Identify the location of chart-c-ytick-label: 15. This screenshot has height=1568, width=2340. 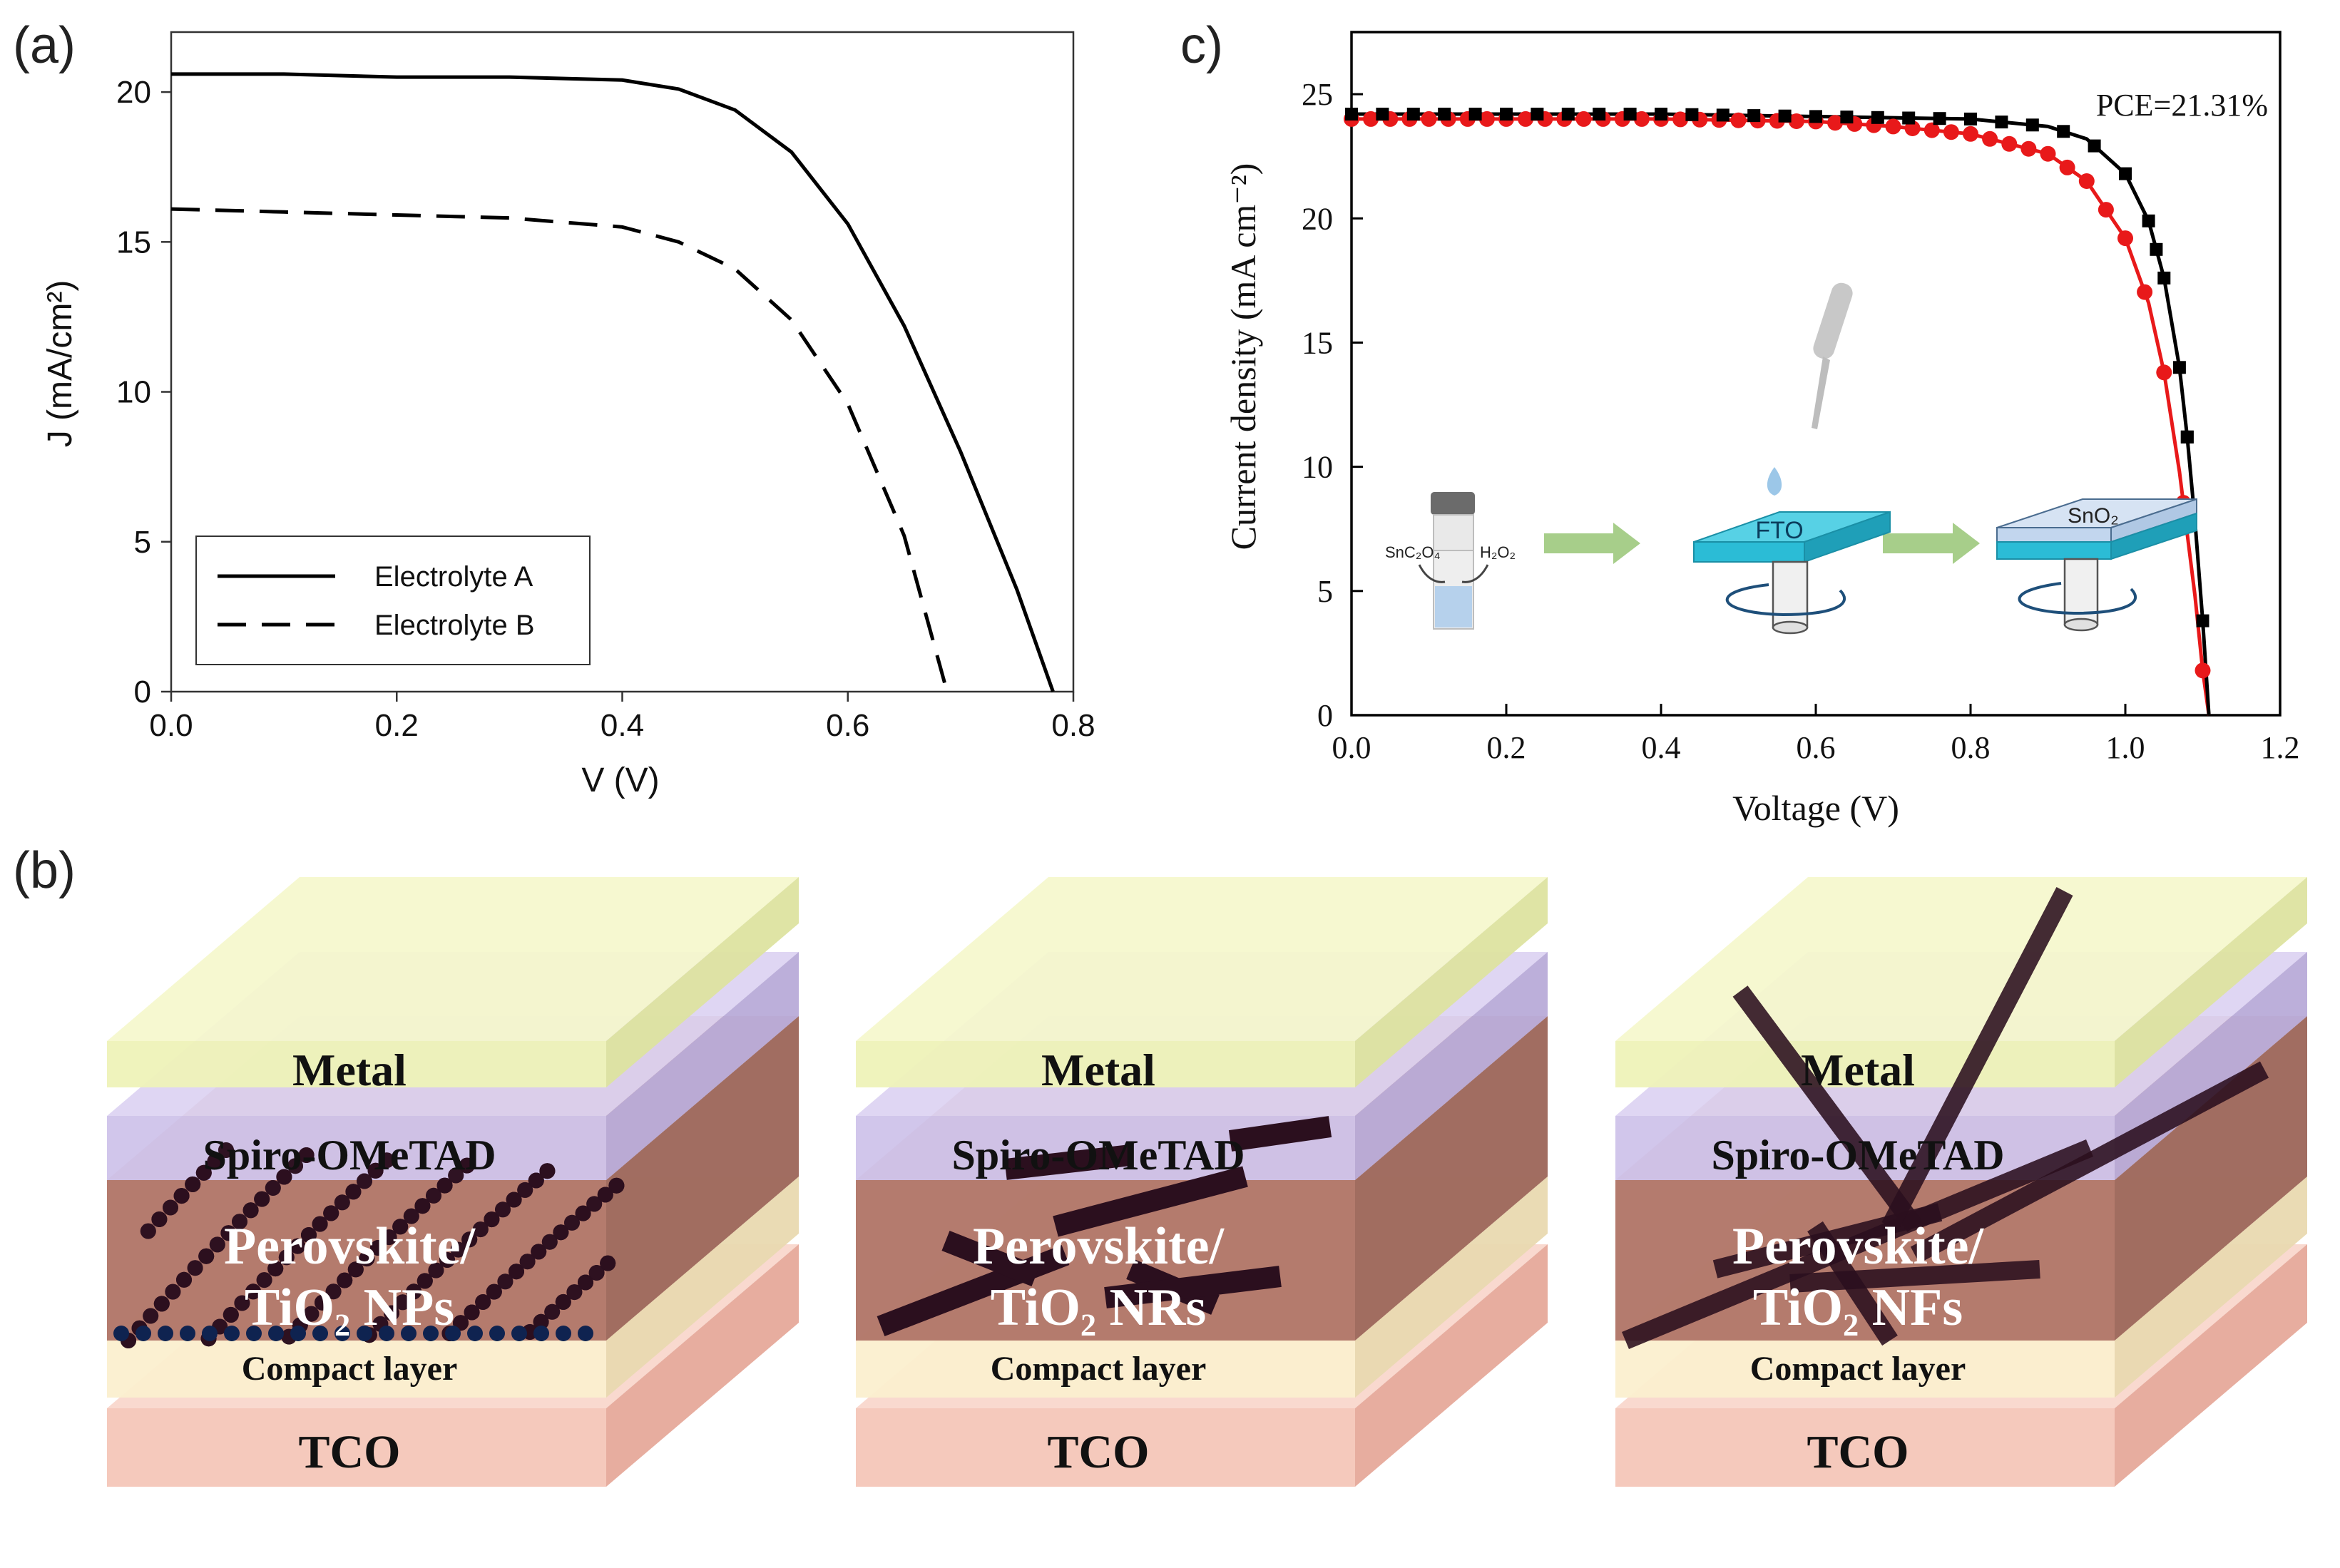
(1317, 342).